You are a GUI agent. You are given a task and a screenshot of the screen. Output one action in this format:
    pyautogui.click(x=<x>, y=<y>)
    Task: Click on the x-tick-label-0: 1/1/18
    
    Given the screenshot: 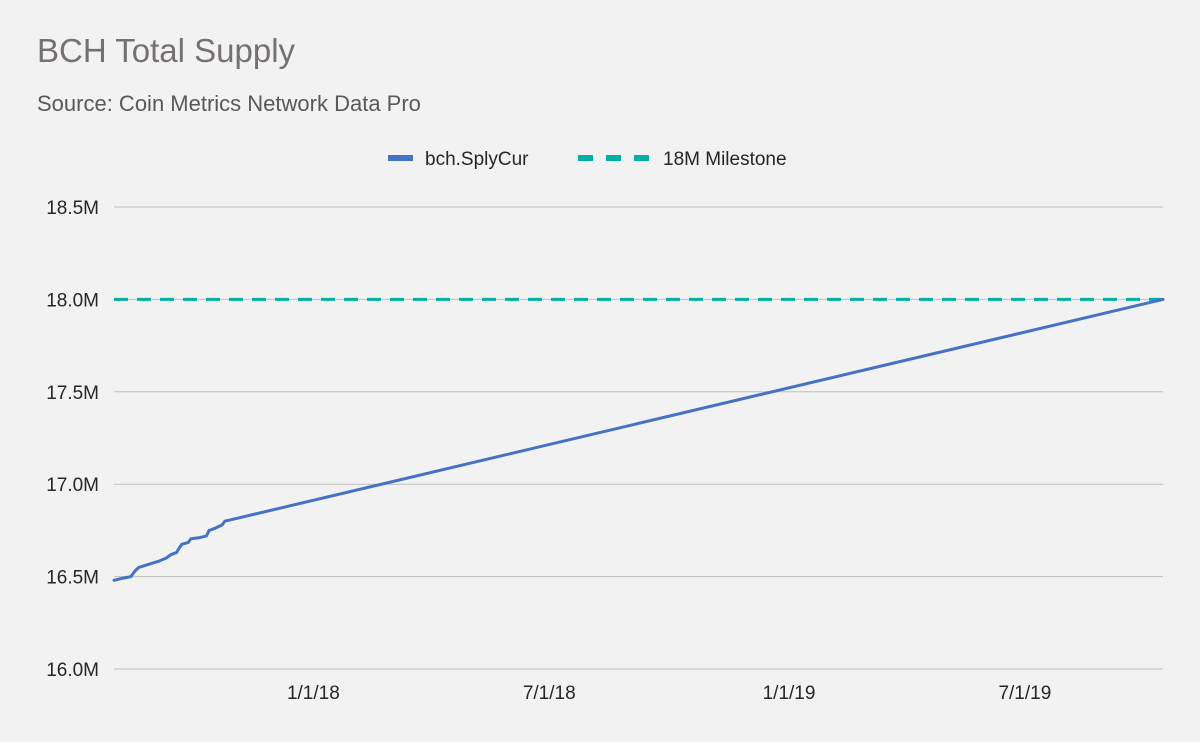 What is the action you would take?
    pyautogui.click(x=313, y=693)
    